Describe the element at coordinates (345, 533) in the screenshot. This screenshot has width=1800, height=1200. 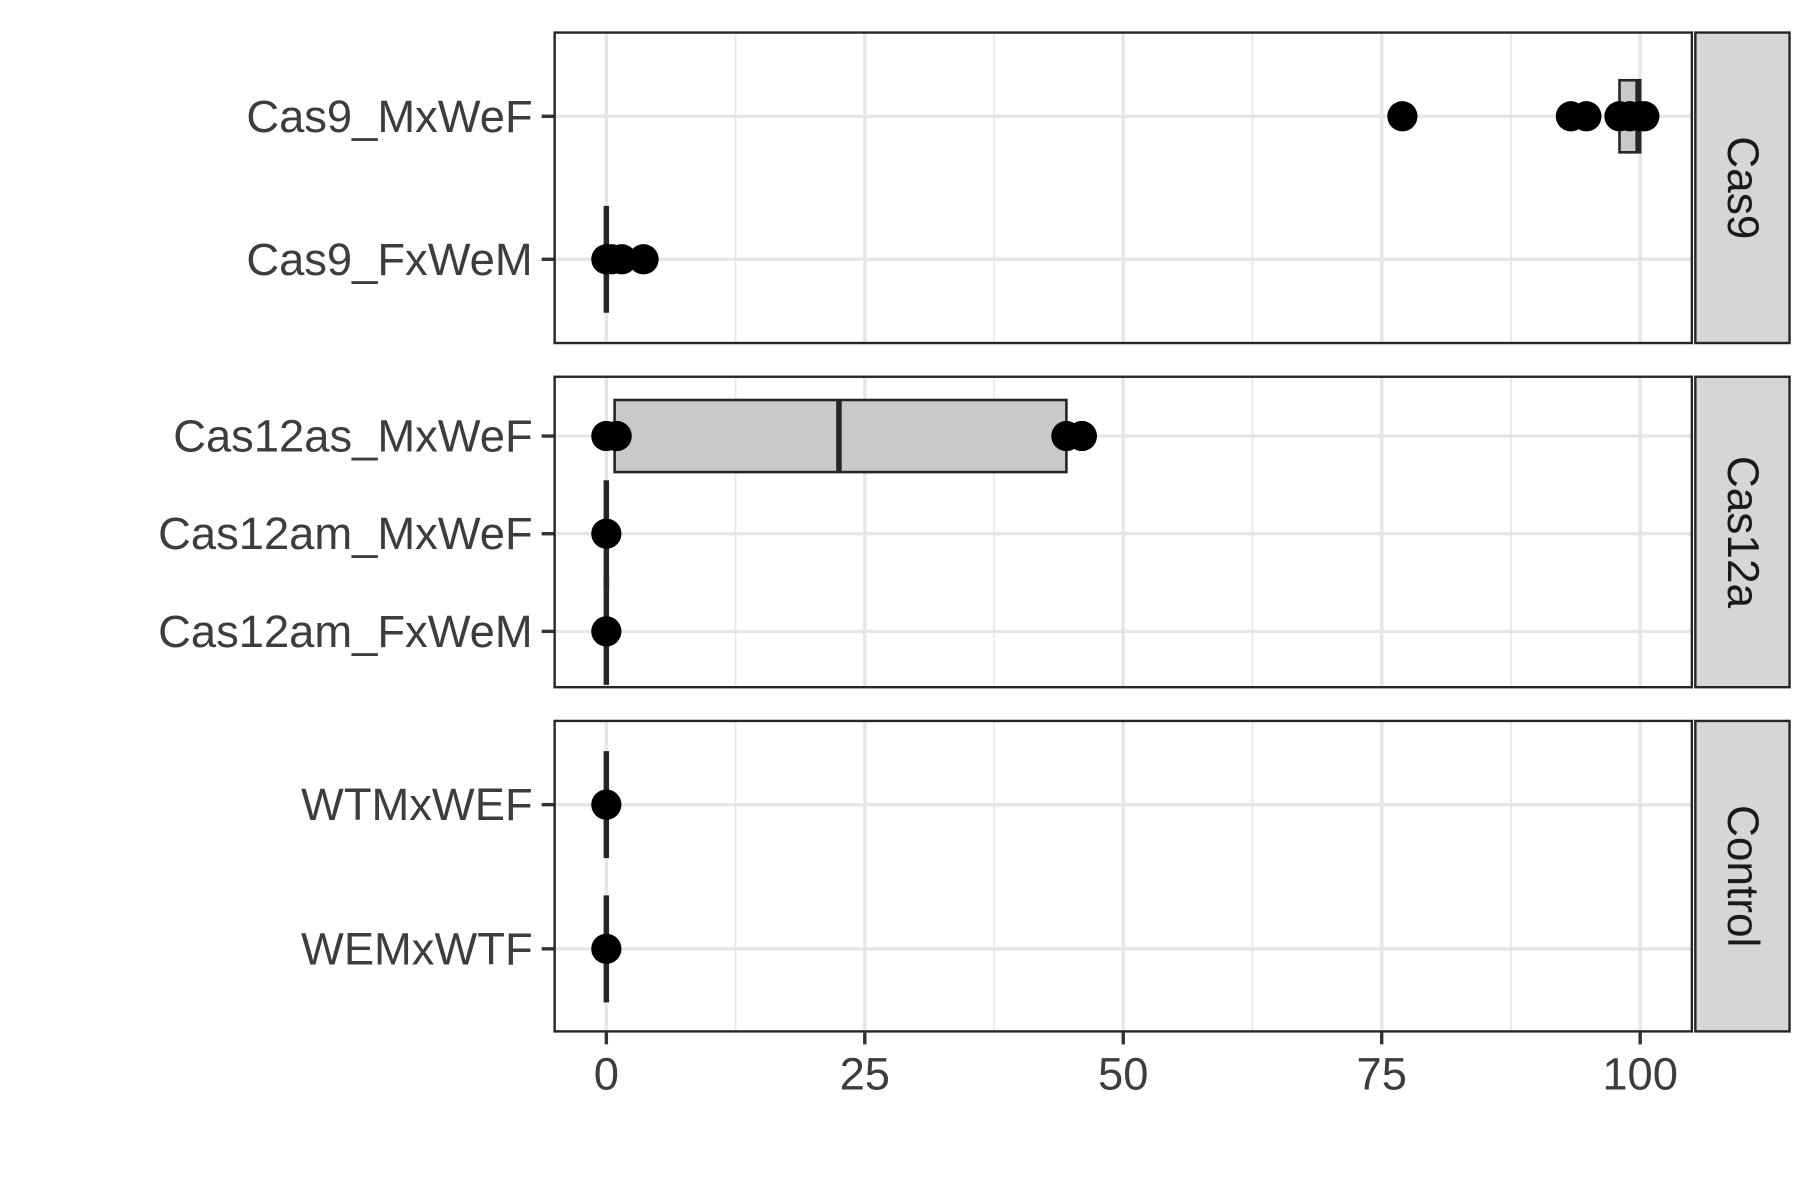
I see `y-tick-label: Cas12am_MxWeF` at that location.